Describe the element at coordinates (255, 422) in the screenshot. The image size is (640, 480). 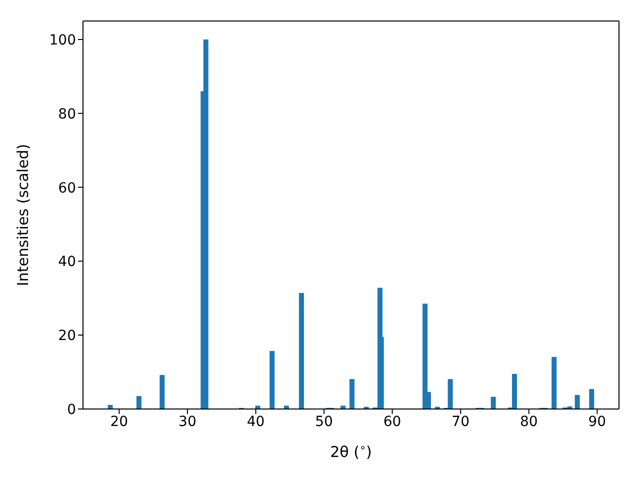
I see `x-tick-label: 40` at that location.